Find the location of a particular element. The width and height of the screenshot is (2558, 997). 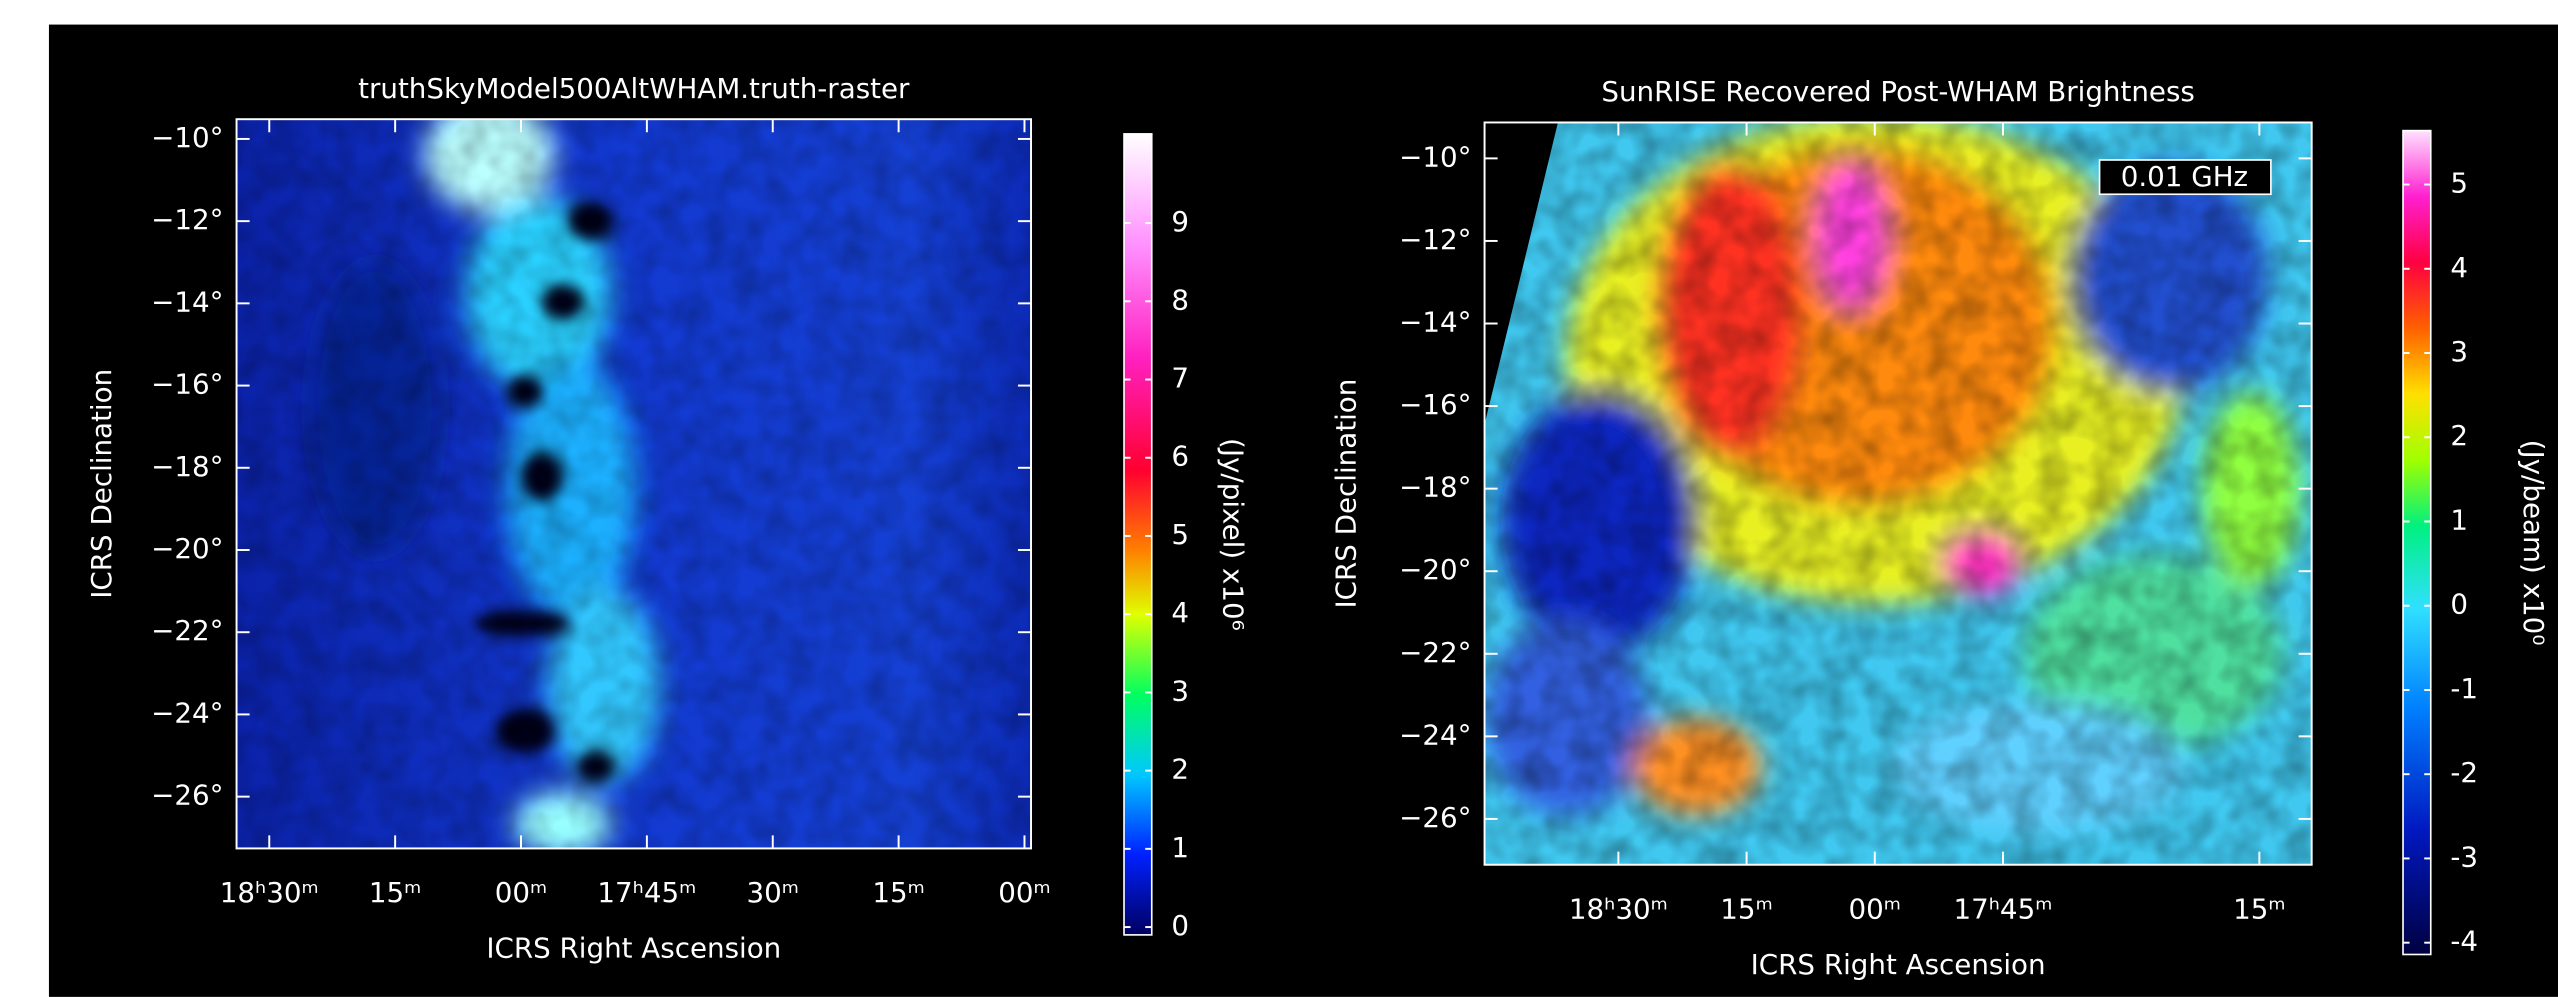

colorbar-label: (Jy/pixel) x10⁶ is located at coordinates (1233, 534).